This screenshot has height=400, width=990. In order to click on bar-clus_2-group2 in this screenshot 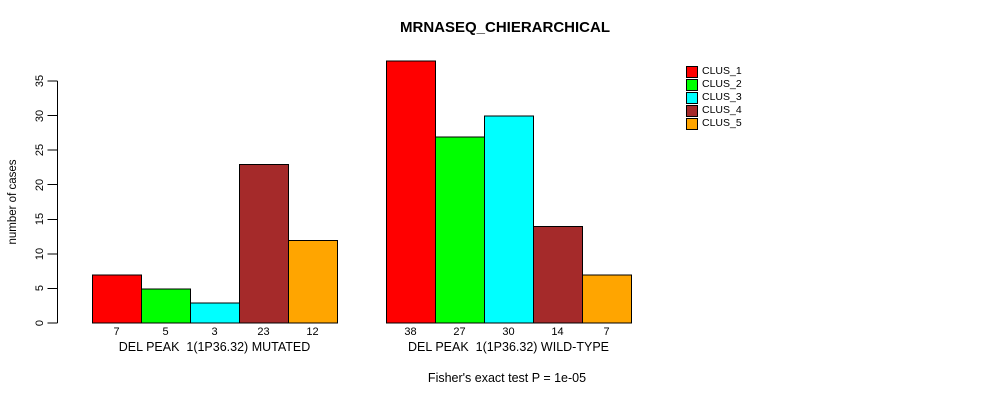, I will do `click(460, 230)`.